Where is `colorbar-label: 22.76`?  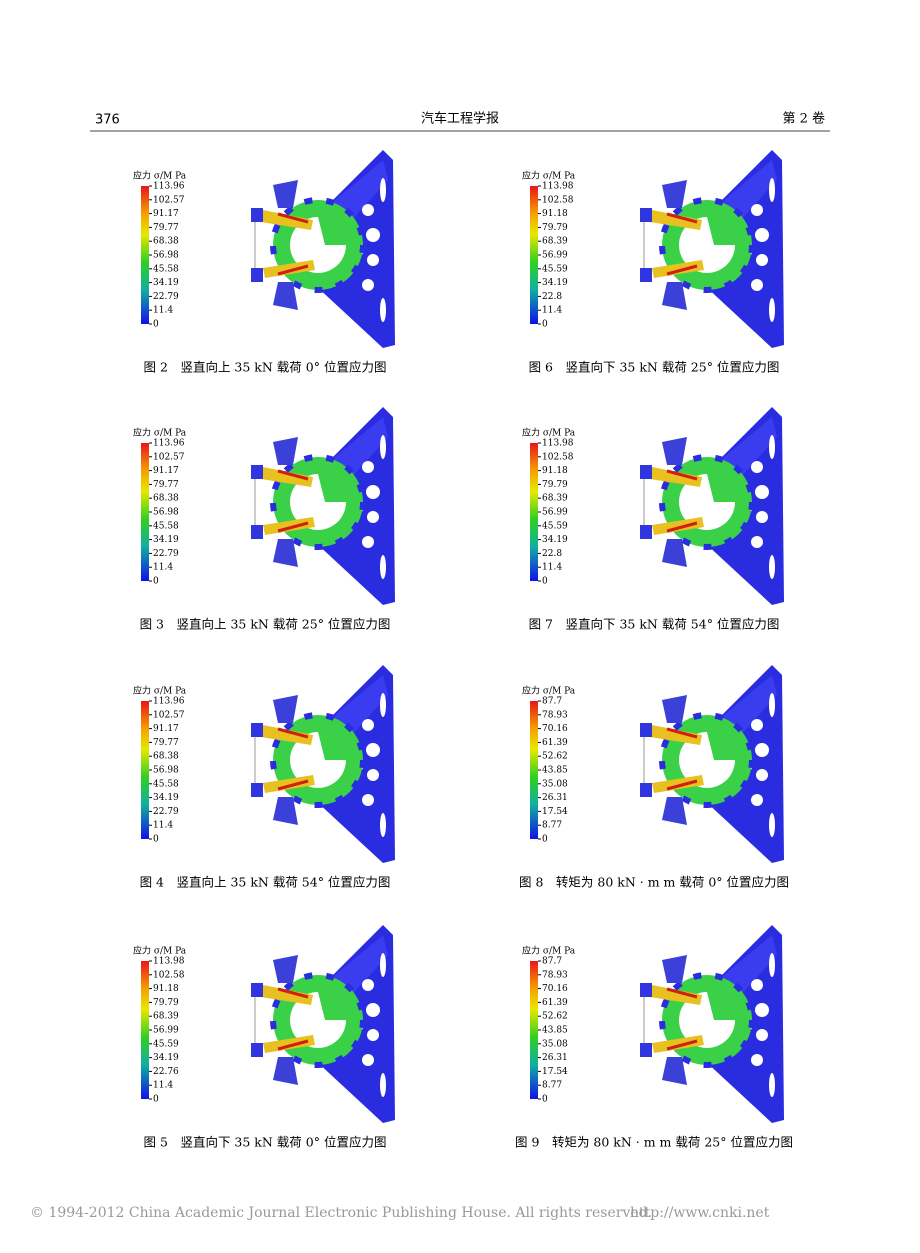
colorbar-label: 22.76 is located at coordinates (166, 1072).